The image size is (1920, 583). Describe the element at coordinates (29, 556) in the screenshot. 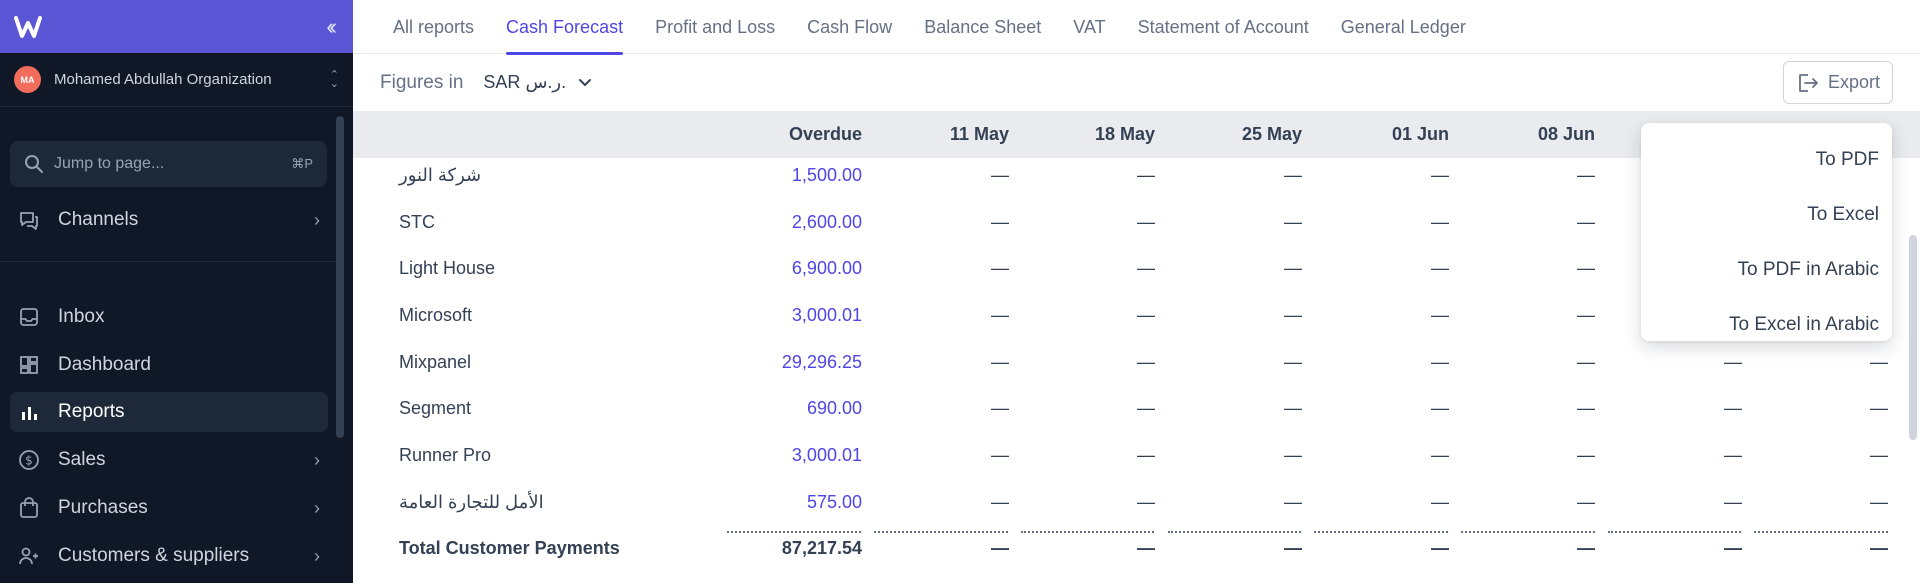

I see `users-icon` at that location.